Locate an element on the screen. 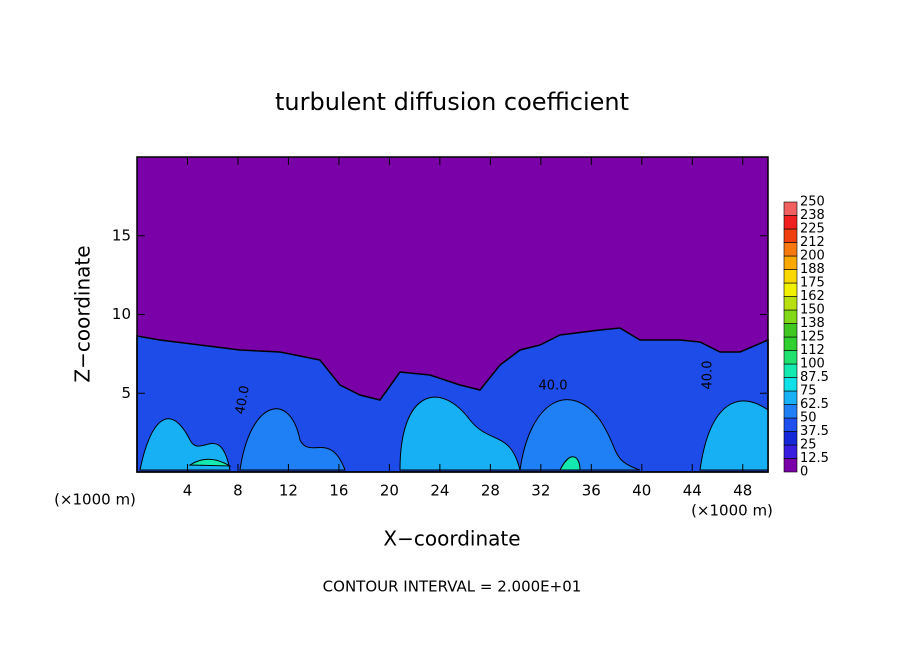  colorbar-label: 212 is located at coordinates (812, 242).